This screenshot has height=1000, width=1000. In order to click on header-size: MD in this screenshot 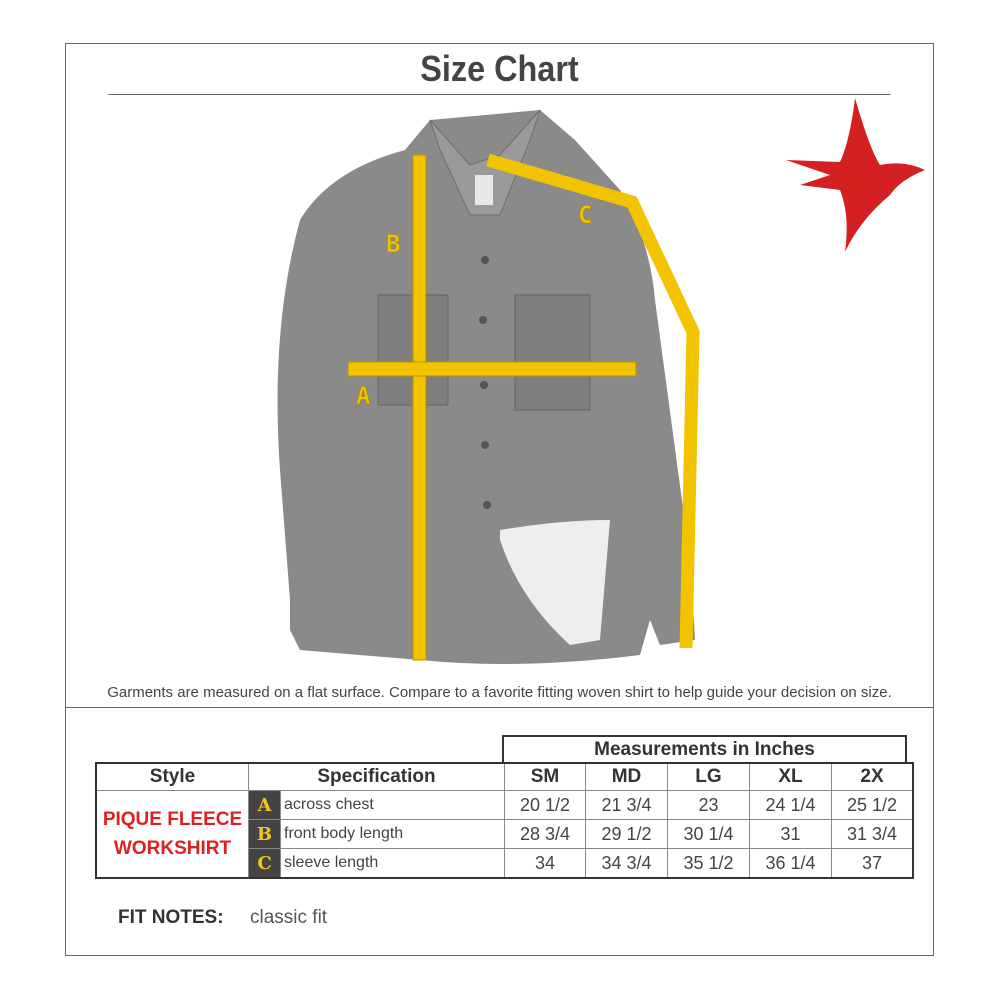, I will do `click(626, 776)`.